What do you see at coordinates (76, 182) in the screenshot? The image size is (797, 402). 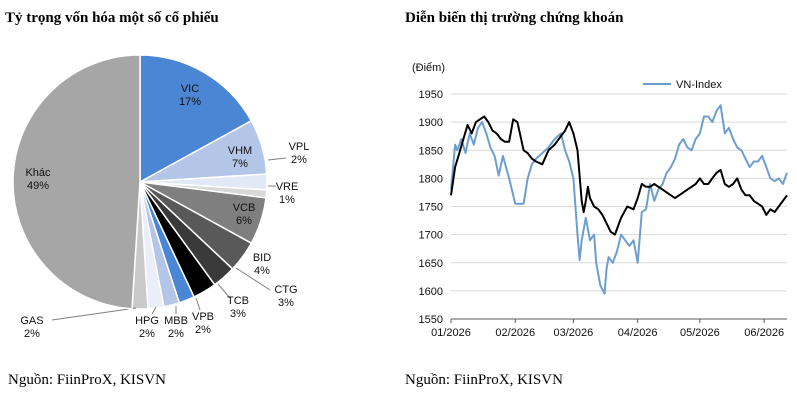 I see `pie-slice-khác` at bounding box center [76, 182].